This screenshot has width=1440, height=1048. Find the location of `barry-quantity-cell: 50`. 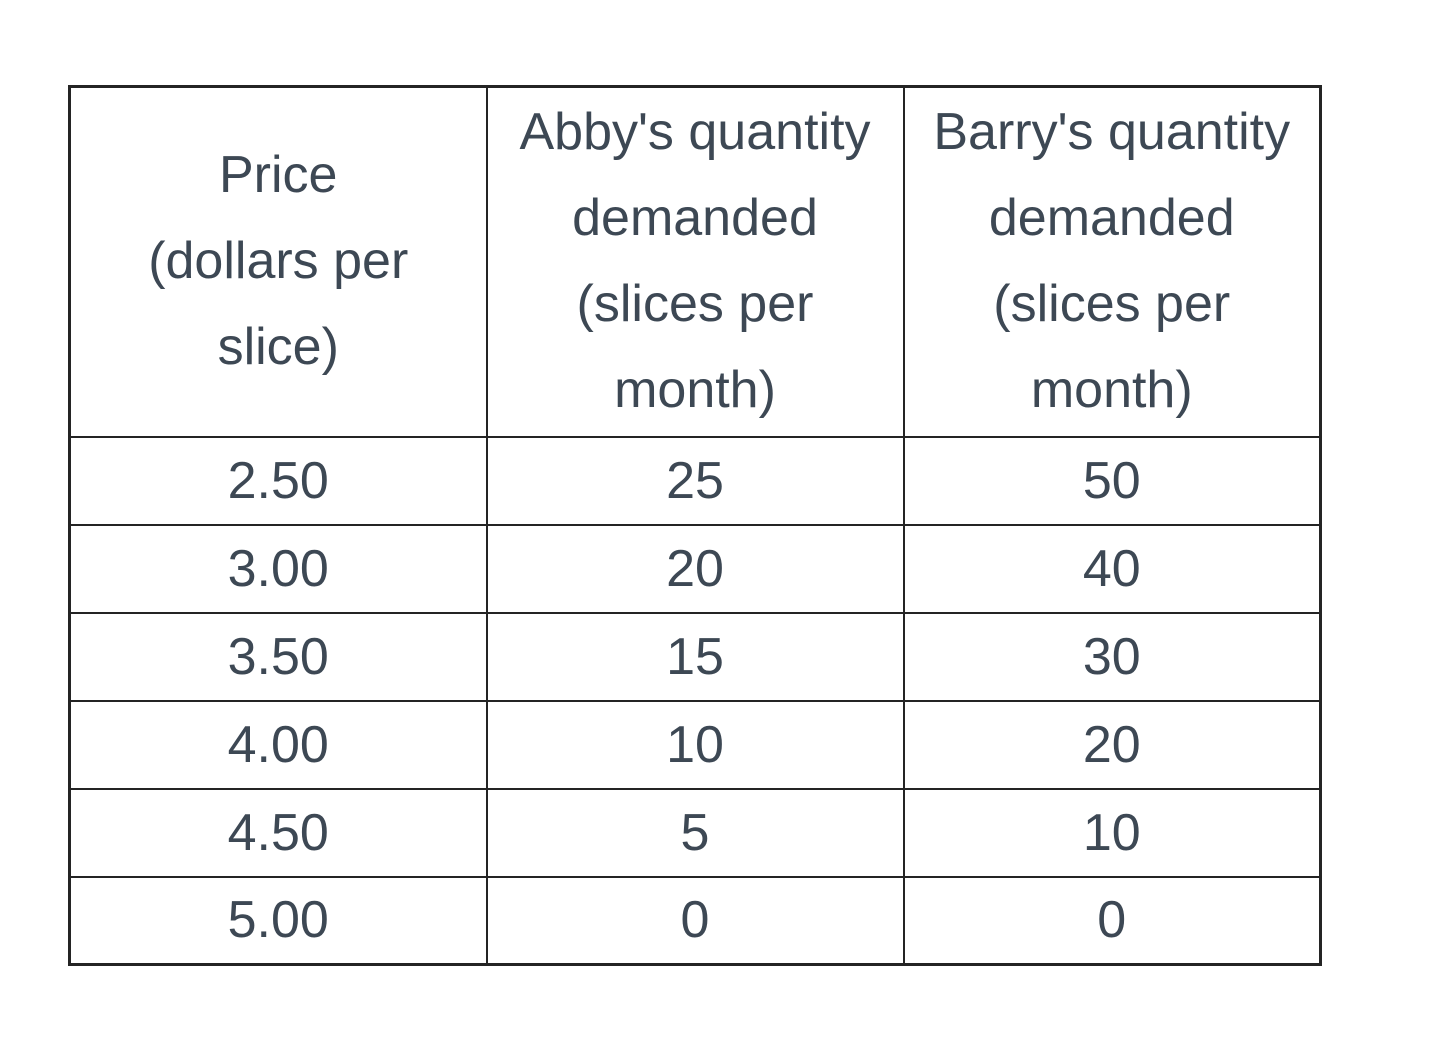

barry-quantity-cell: 50 is located at coordinates (1112, 480).